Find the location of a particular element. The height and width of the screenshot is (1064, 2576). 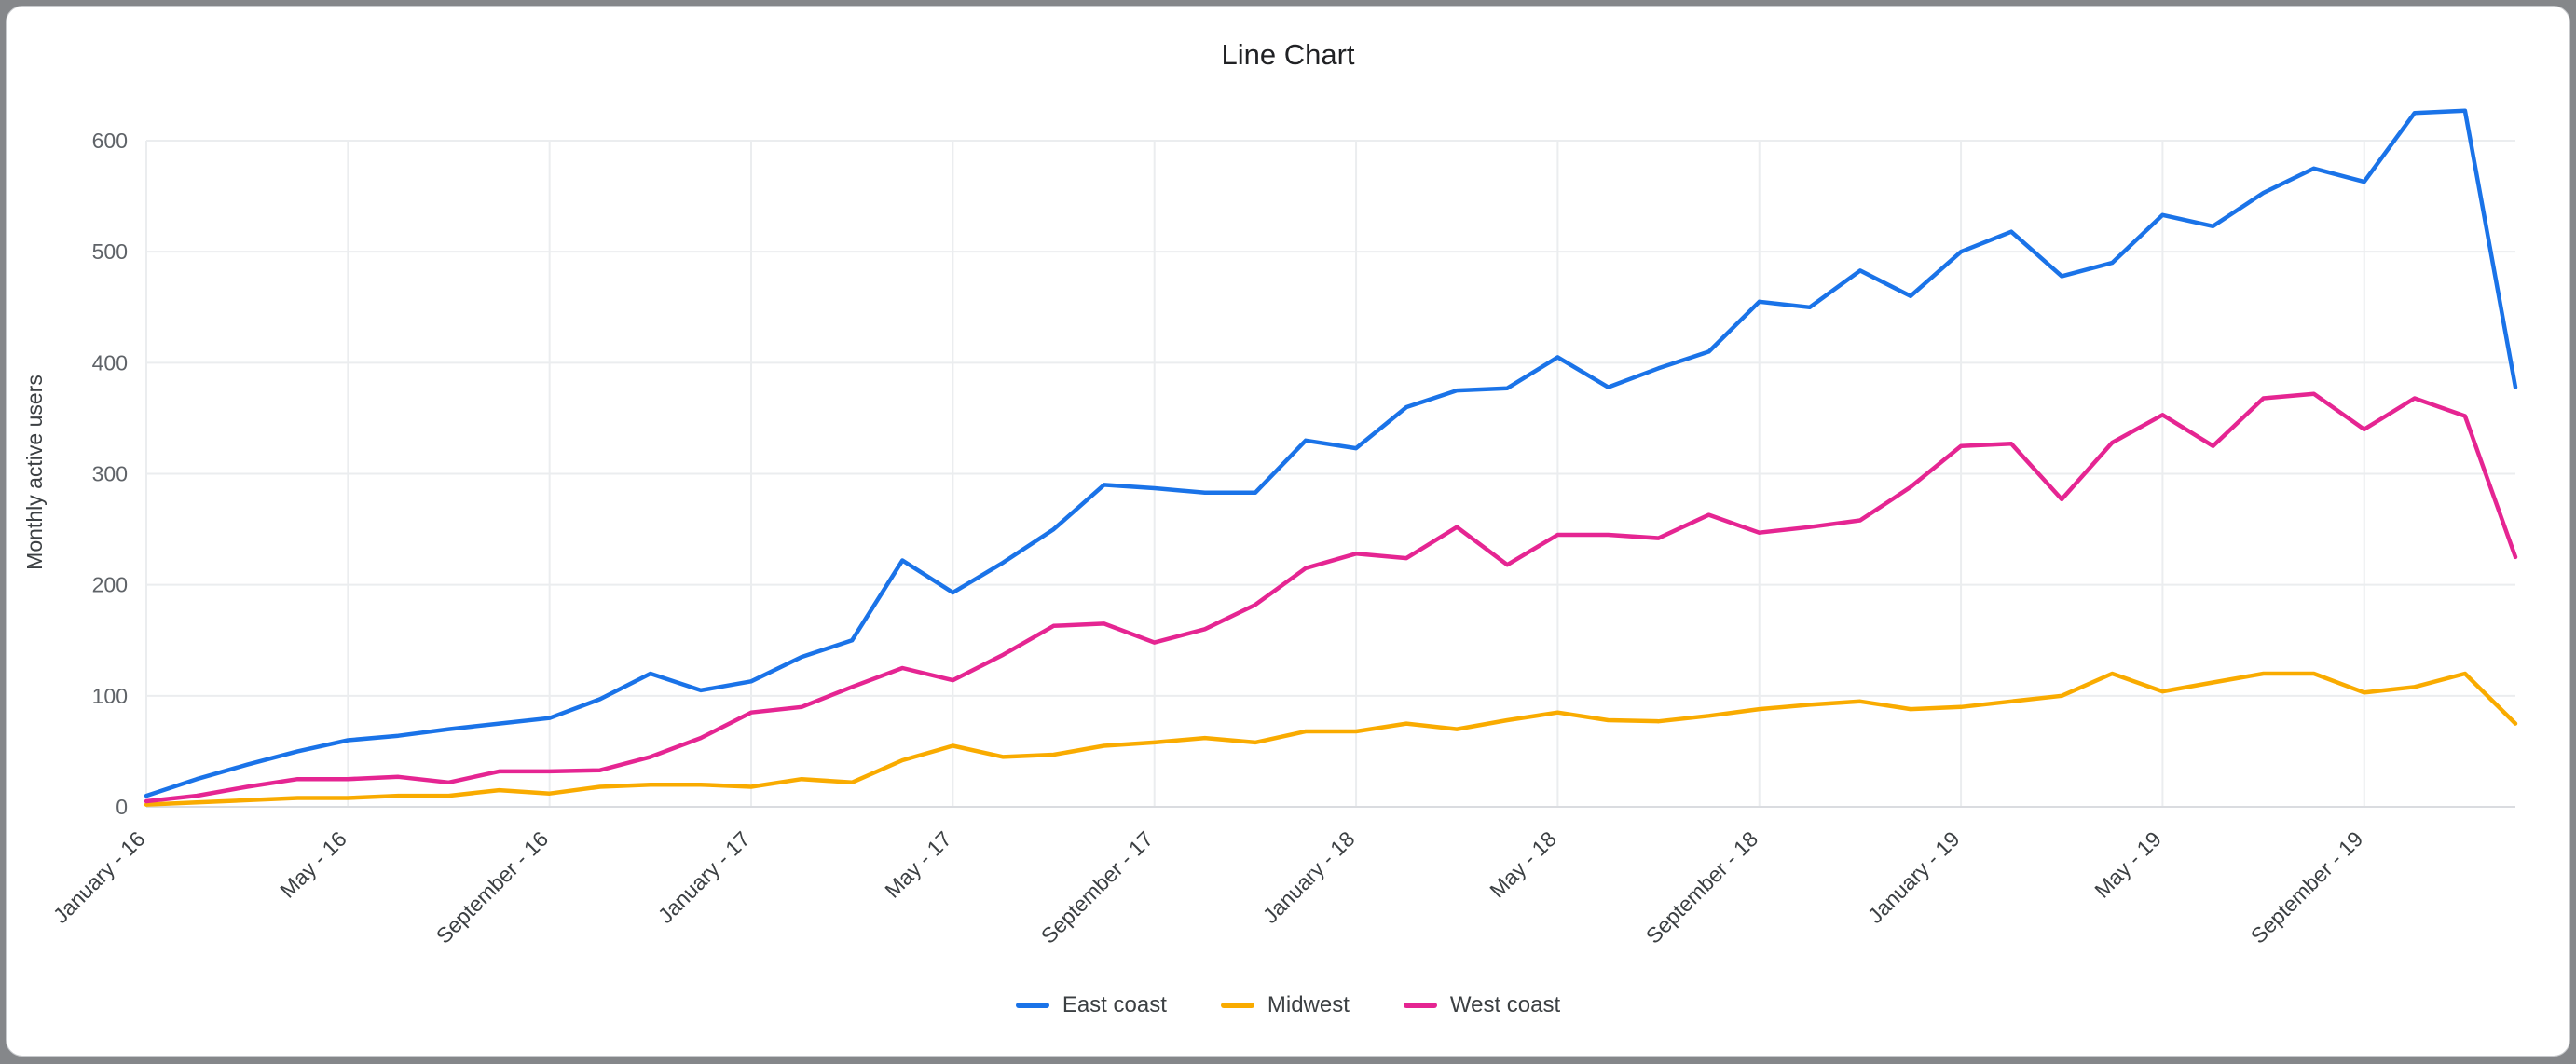

x-tick-label: May - 16 is located at coordinates (313, 864).